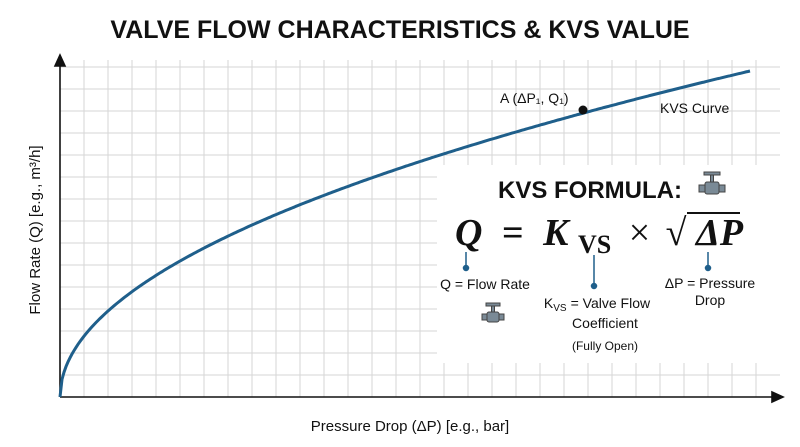 The image size is (800, 447). Describe the element at coordinates (639, 233) in the screenshot. I see `formula-times: ×` at that location.